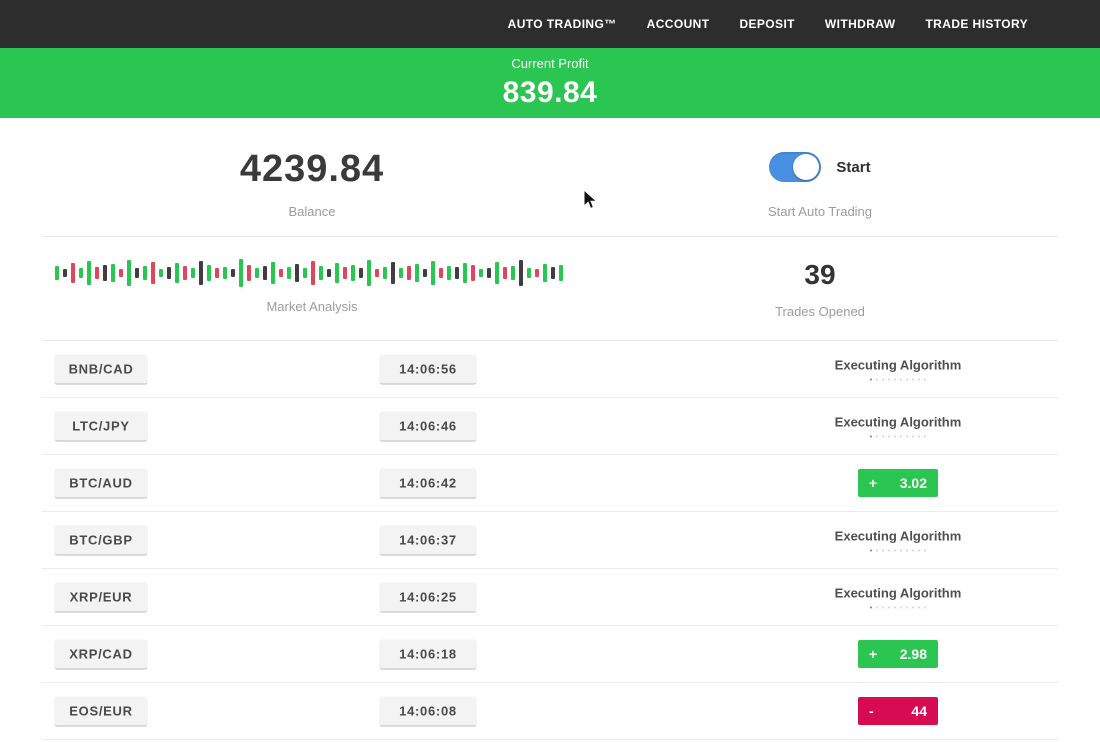 The width and height of the screenshot is (1100, 742). I want to click on time-chip: 14:06:08, so click(428, 711).